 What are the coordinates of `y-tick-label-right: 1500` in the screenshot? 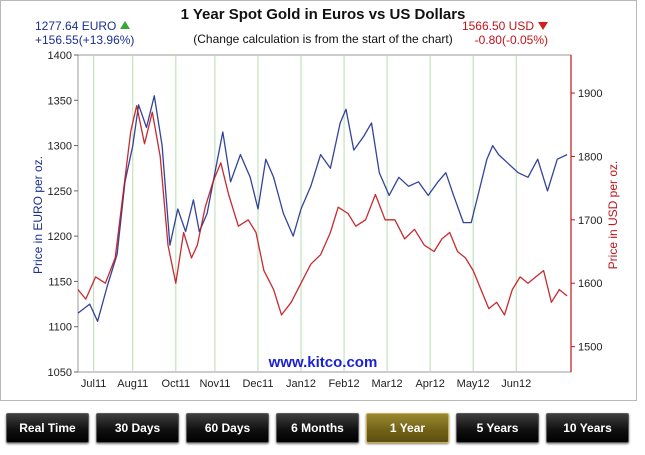 It's located at (590, 348).